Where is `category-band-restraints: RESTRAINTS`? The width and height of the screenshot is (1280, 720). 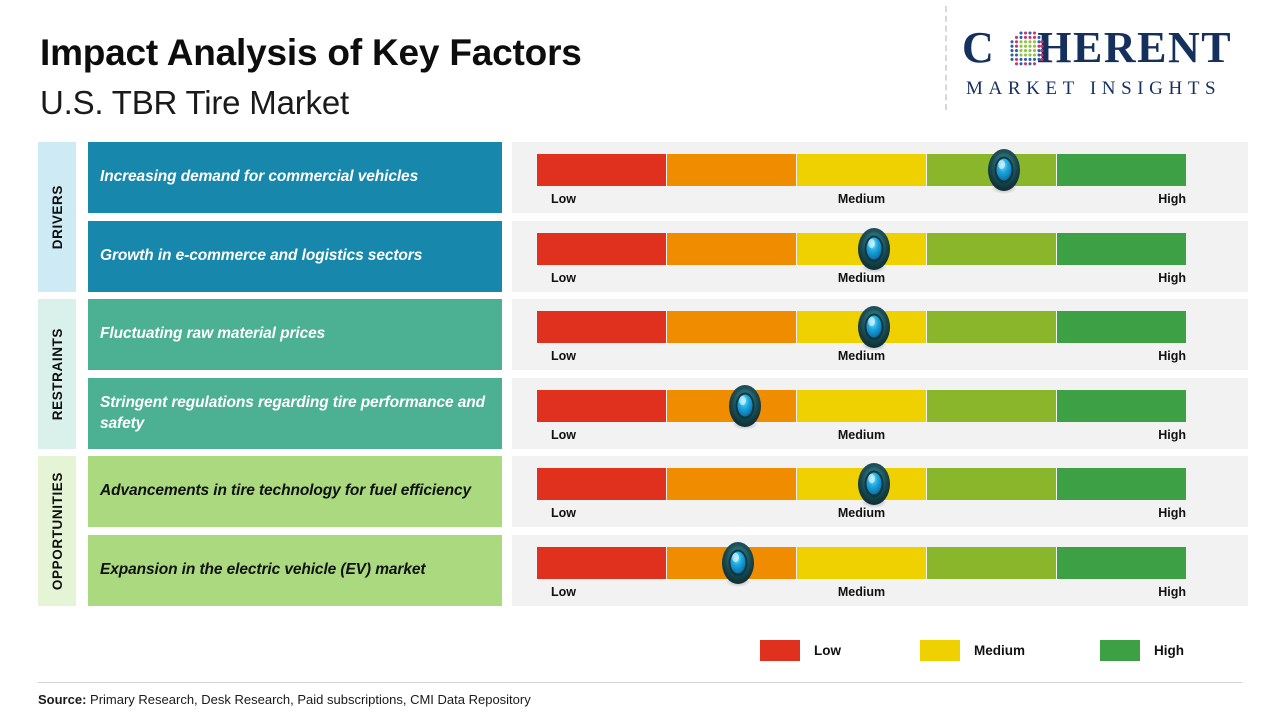
category-band-restraints: RESTRAINTS is located at coordinates (57, 374).